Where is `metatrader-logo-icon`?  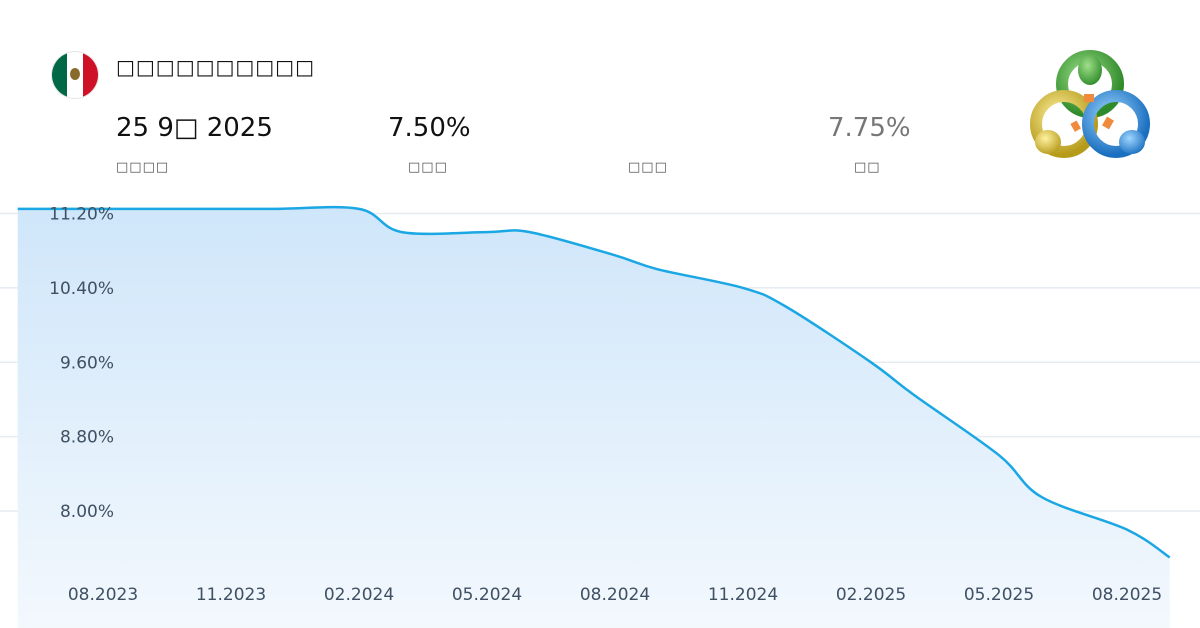 metatrader-logo-icon is located at coordinates (1090, 104).